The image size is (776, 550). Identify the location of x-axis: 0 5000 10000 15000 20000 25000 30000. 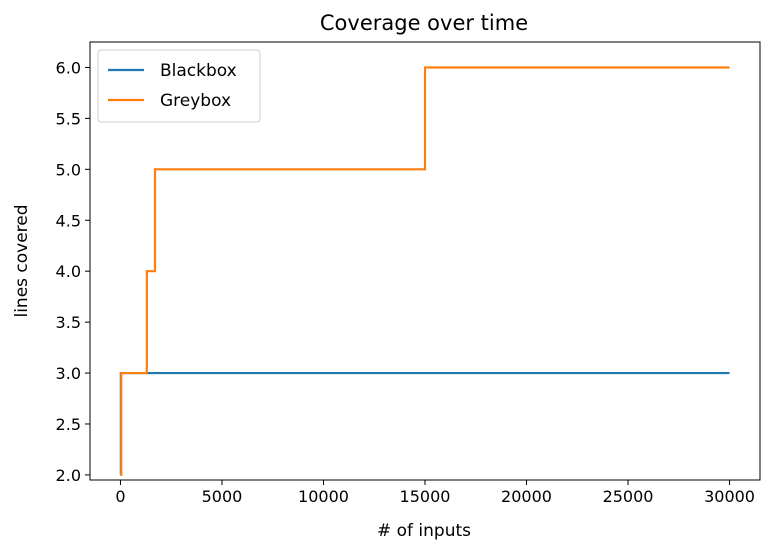
(435, 493).